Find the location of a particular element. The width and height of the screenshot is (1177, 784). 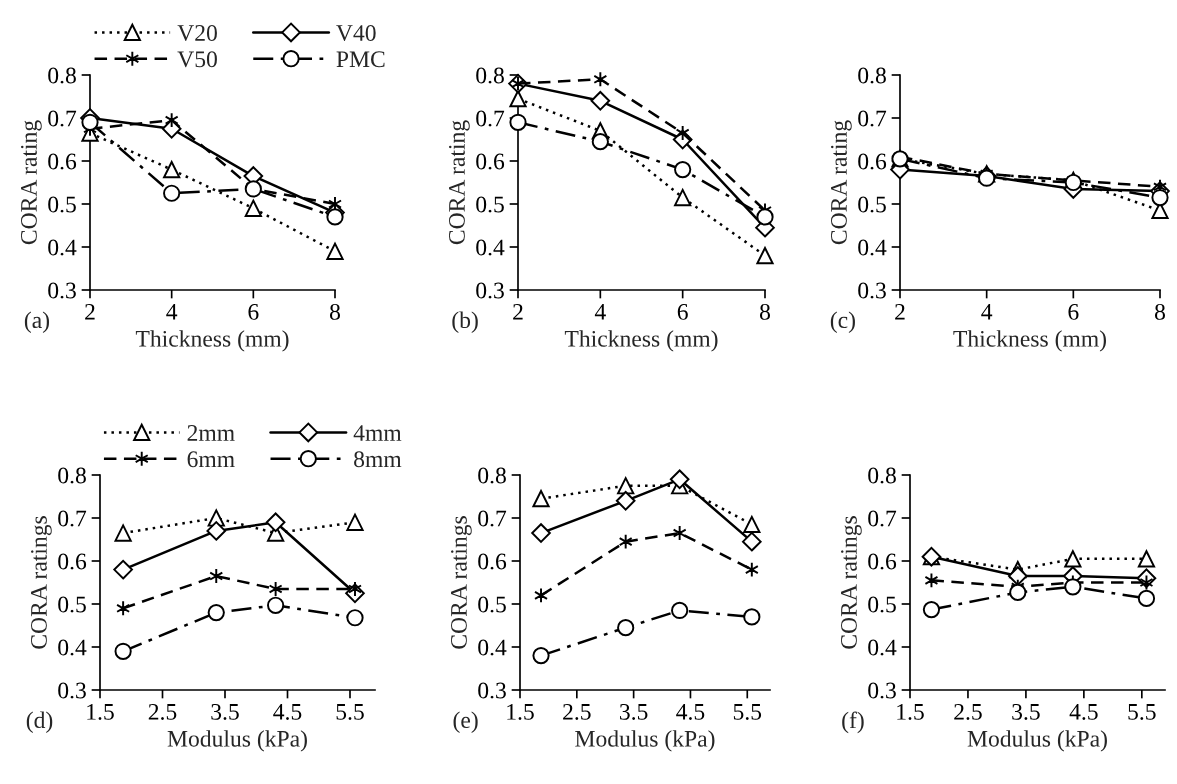

text: (e) is located at coordinates (465, 722).